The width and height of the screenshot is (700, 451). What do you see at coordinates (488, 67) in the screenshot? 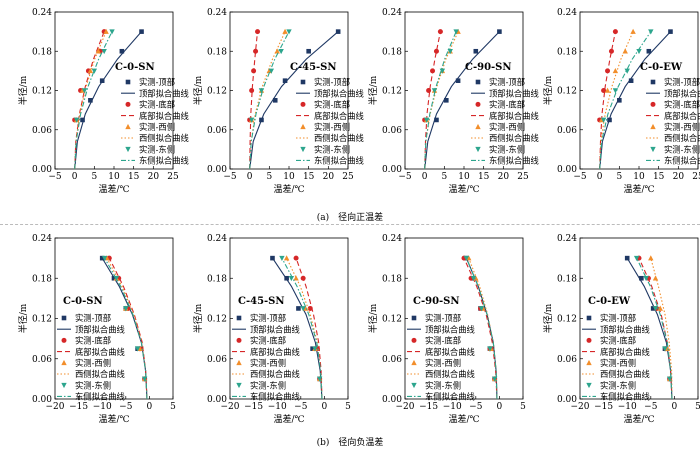
I see `panel-label: C-90-SN` at bounding box center [488, 67].